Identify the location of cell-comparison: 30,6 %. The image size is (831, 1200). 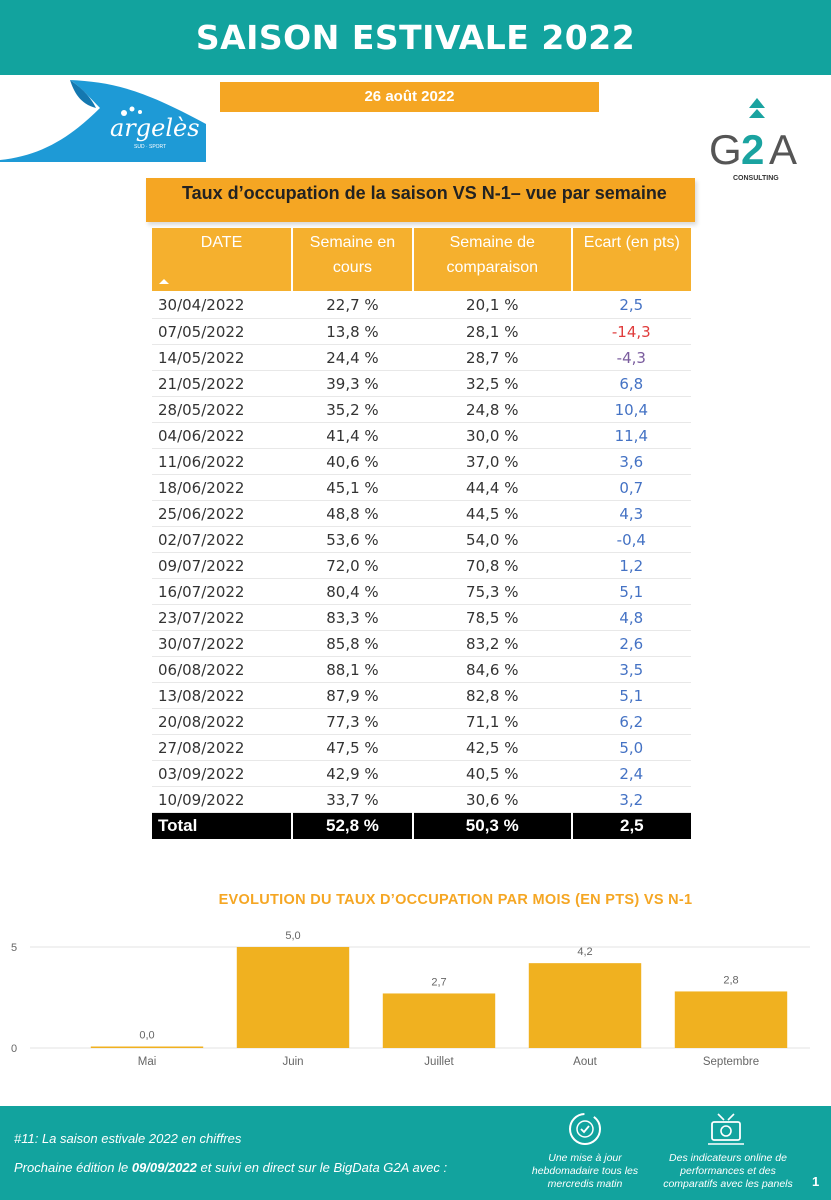
(492, 799).